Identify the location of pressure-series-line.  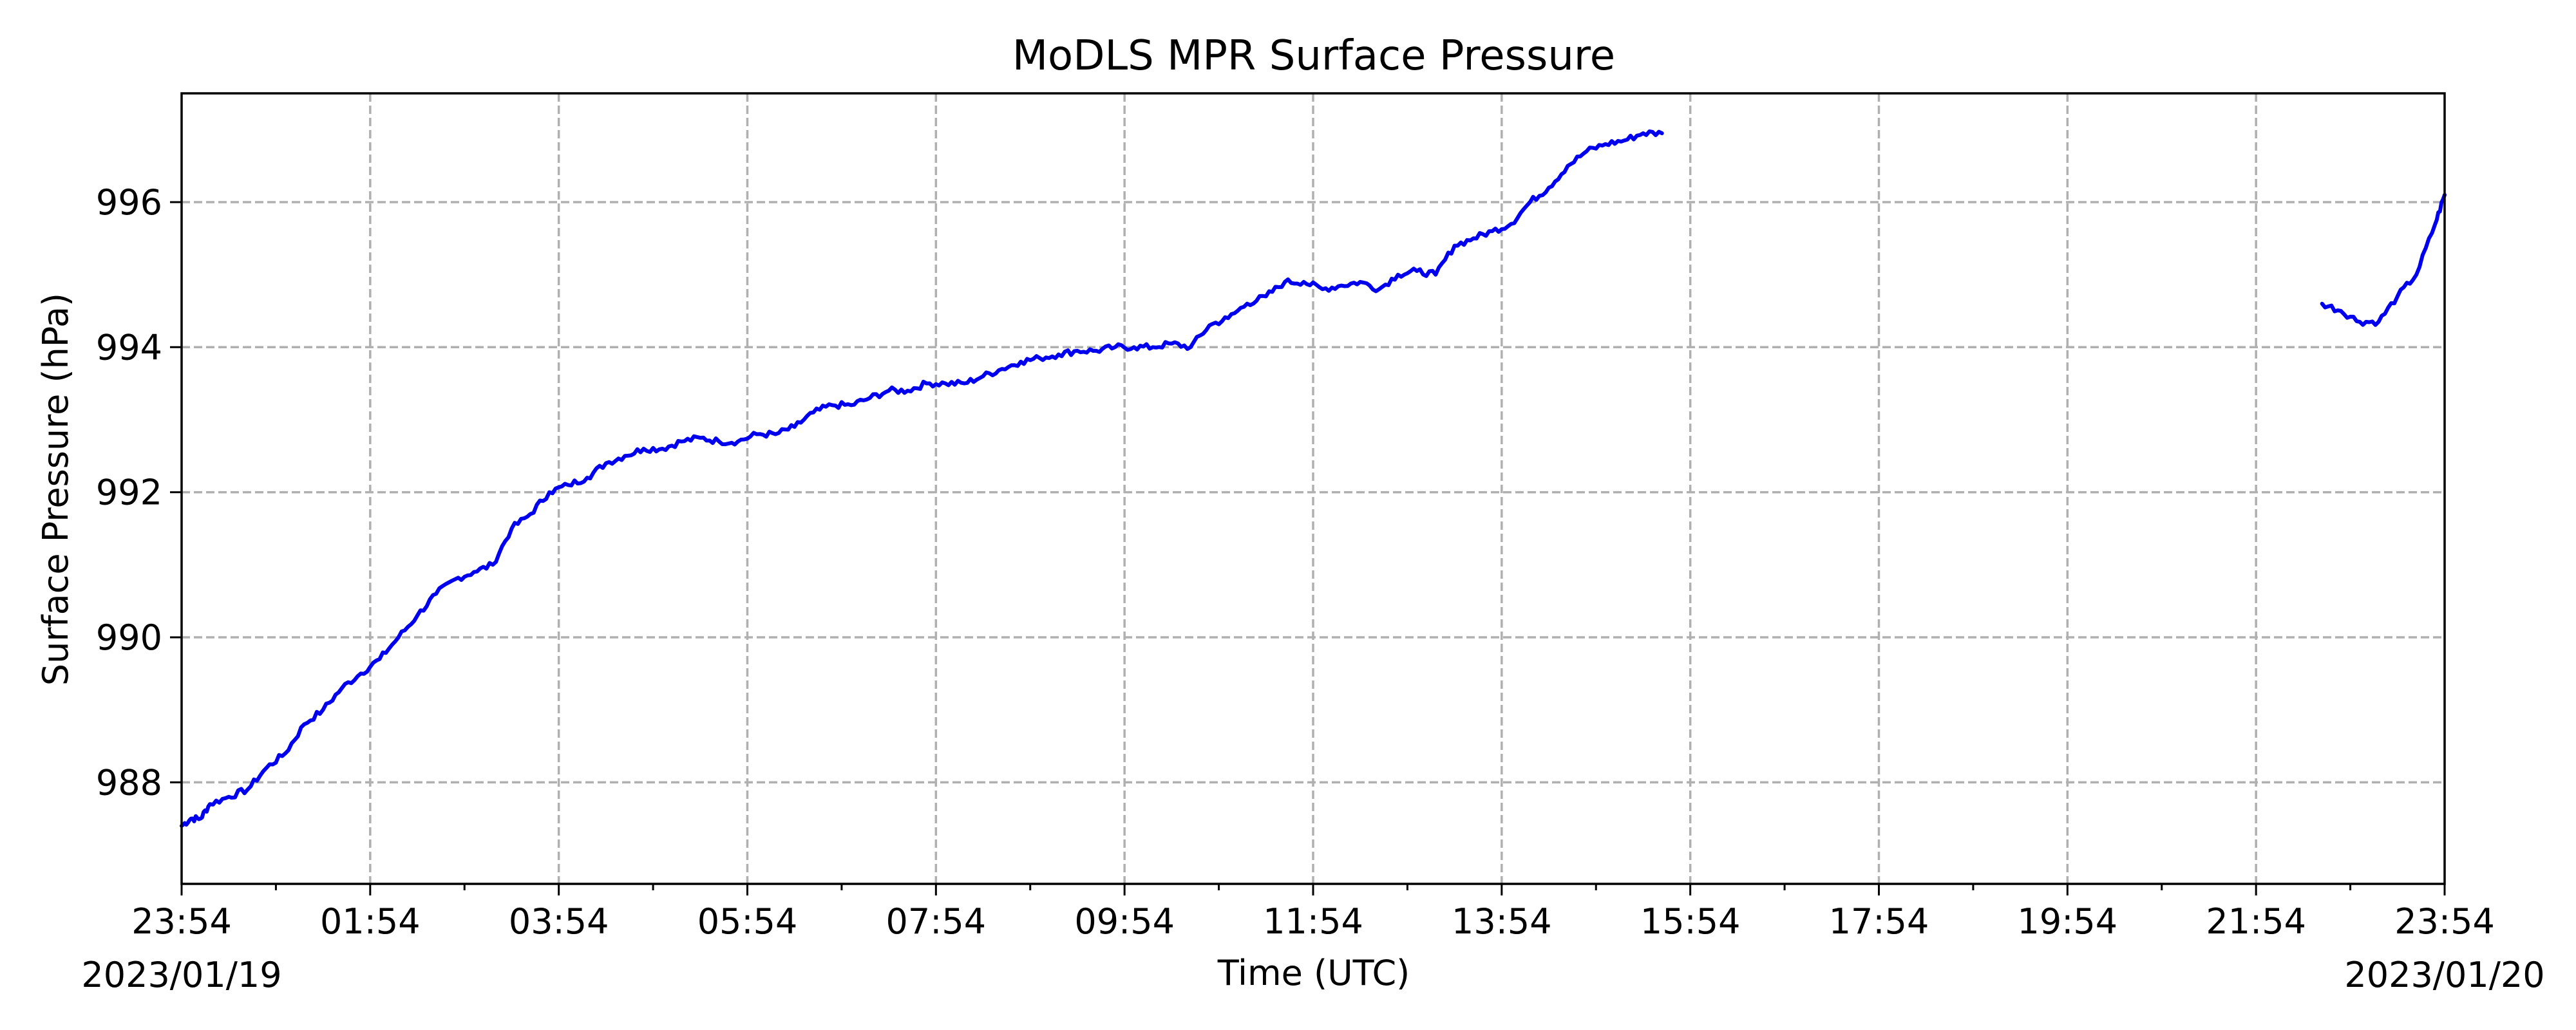
(2383, 259).